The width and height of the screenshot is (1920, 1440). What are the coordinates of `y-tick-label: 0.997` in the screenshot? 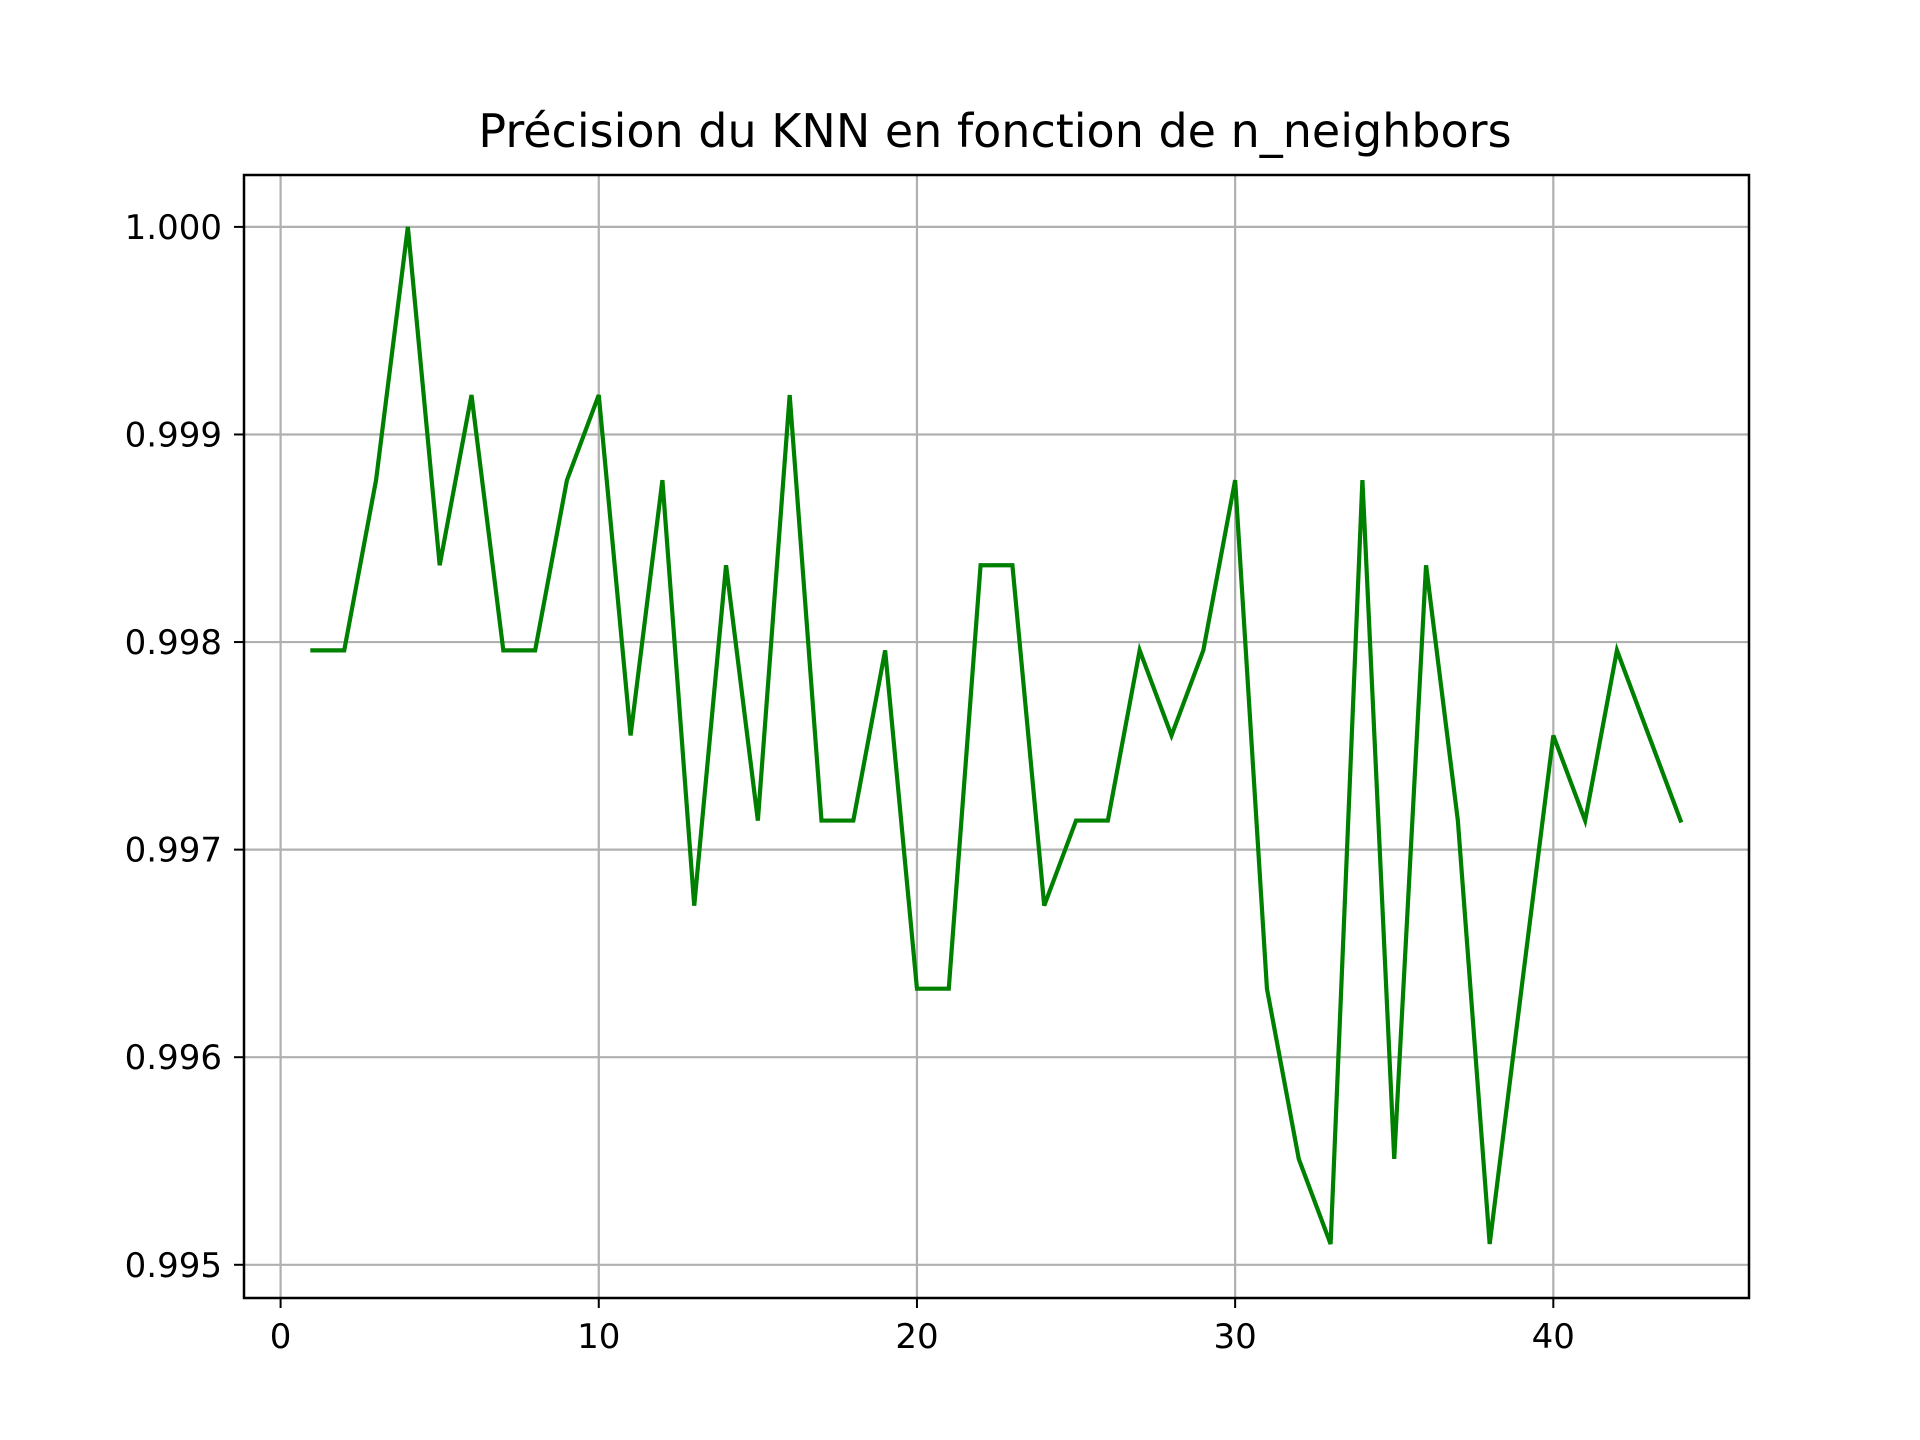 It's located at (173, 851).